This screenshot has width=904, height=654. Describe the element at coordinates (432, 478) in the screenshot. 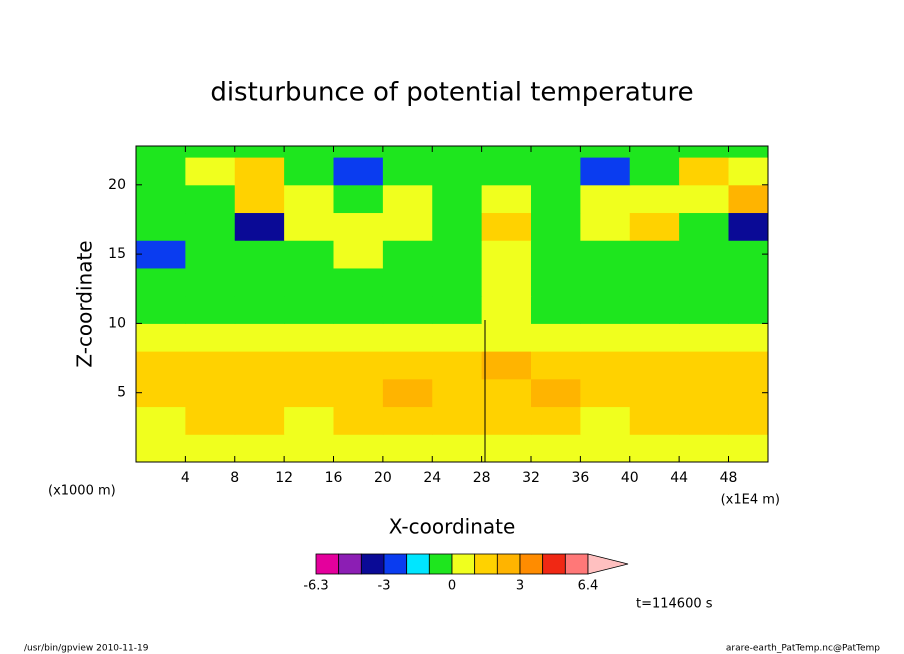

I see `x-tick-label: 24` at that location.